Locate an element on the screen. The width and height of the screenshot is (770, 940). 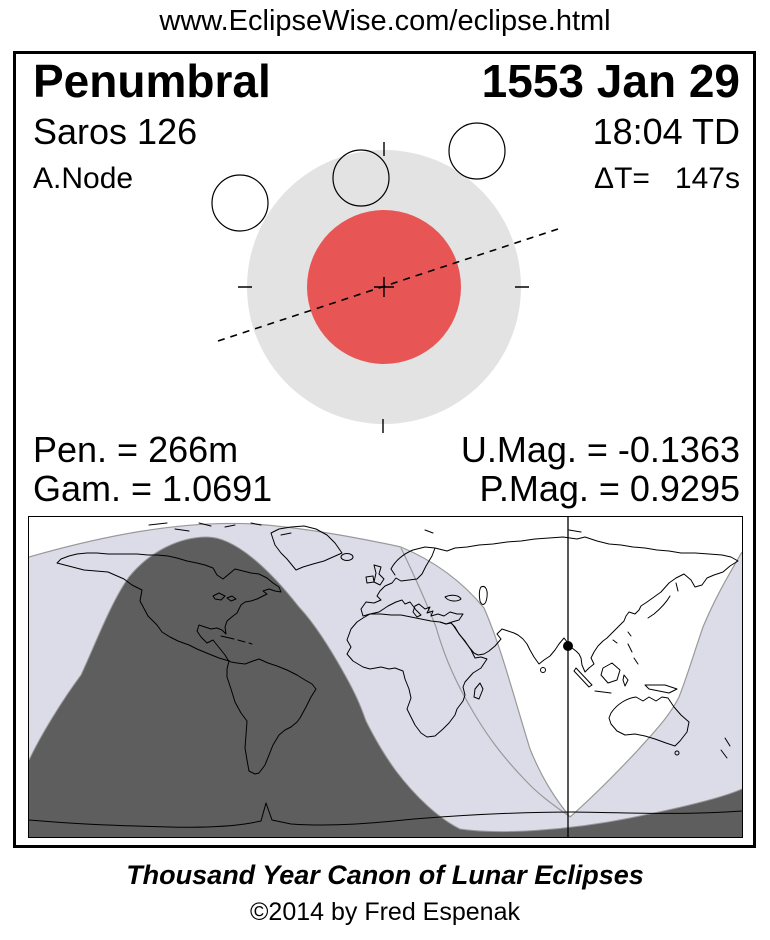
center-cross-marker is located at coordinates (384, 287).